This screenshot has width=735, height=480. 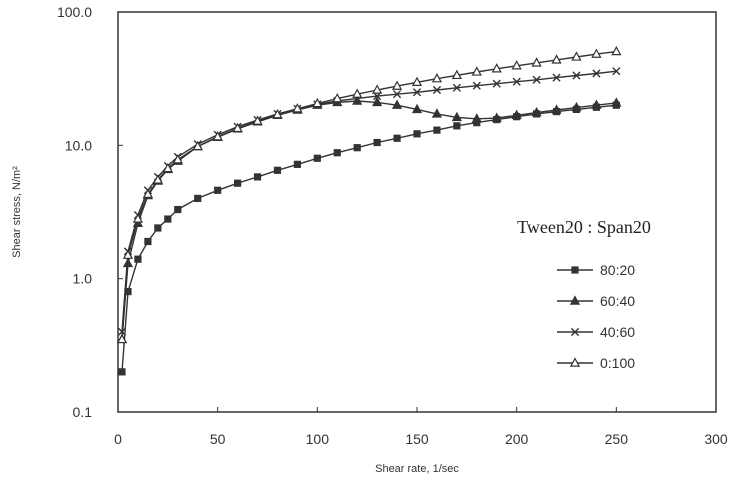 I want to click on y-tick-label: 100.0, so click(x=74, y=12).